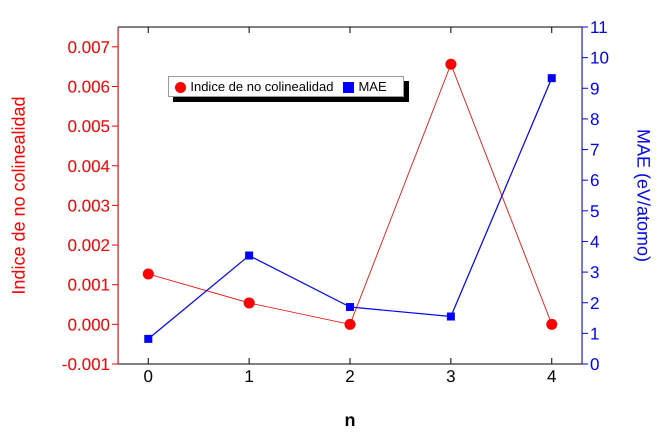  What do you see at coordinates (88, 126) in the screenshot?
I see `y-tick-label: 0.005` at bounding box center [88, 126].